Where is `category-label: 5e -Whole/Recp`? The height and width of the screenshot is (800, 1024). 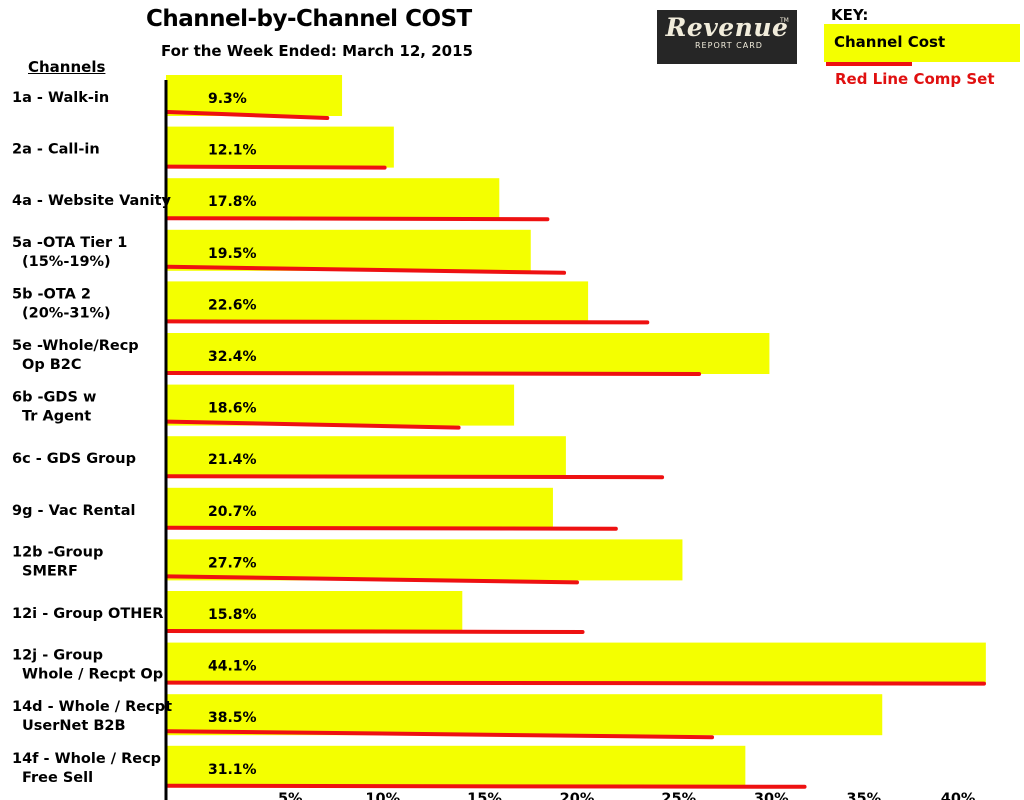
category-label: 5e -Whole/Recp is located at coordinates (75, 346).